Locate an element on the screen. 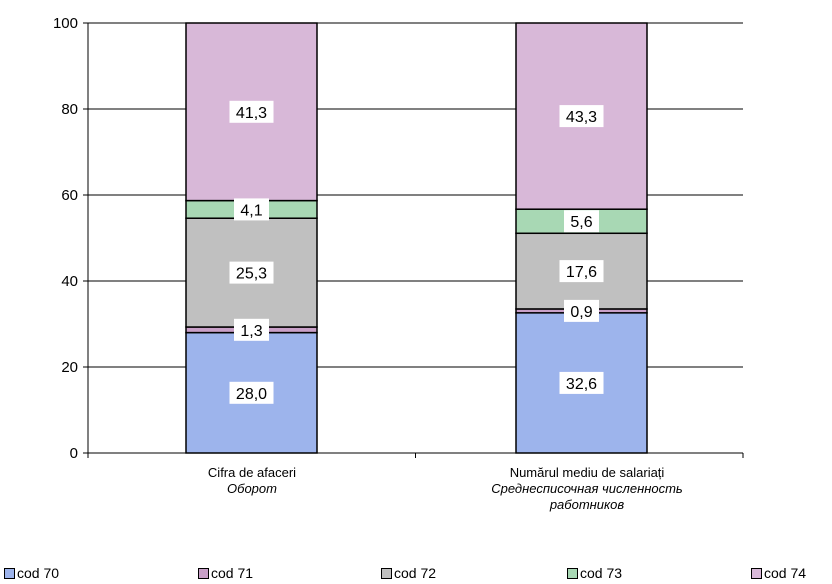 Image resolution: width=832 pixels, height=584 pixels. legend-item-cod-71: cod 71 is located at coordinates (225, 573).